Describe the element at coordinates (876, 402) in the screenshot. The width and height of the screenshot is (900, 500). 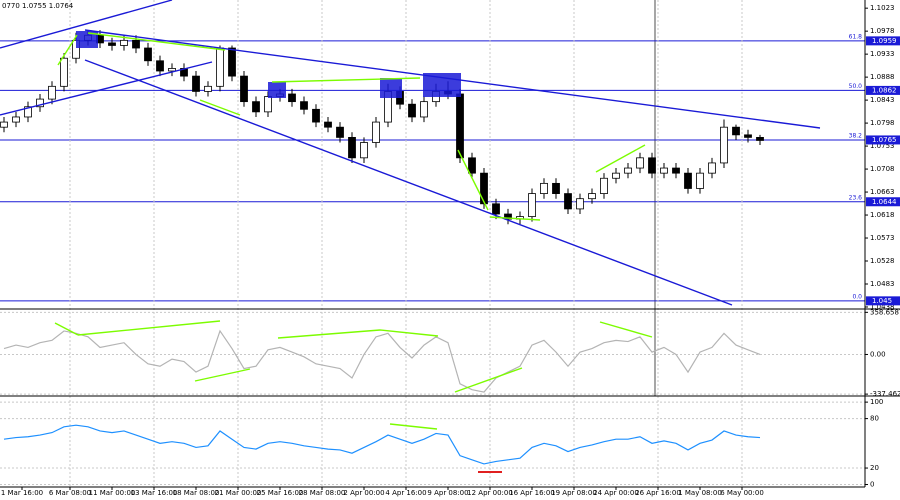
I see `y-tick-label: 100` at that location.